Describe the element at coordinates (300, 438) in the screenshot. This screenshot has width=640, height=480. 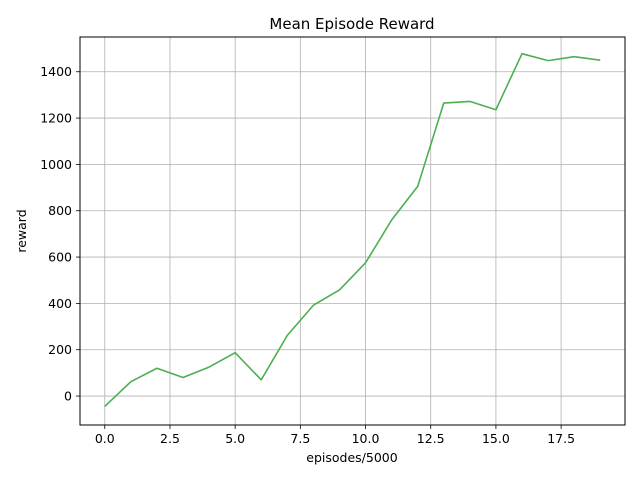
I see `x-tick-label: 7.5` at that location.